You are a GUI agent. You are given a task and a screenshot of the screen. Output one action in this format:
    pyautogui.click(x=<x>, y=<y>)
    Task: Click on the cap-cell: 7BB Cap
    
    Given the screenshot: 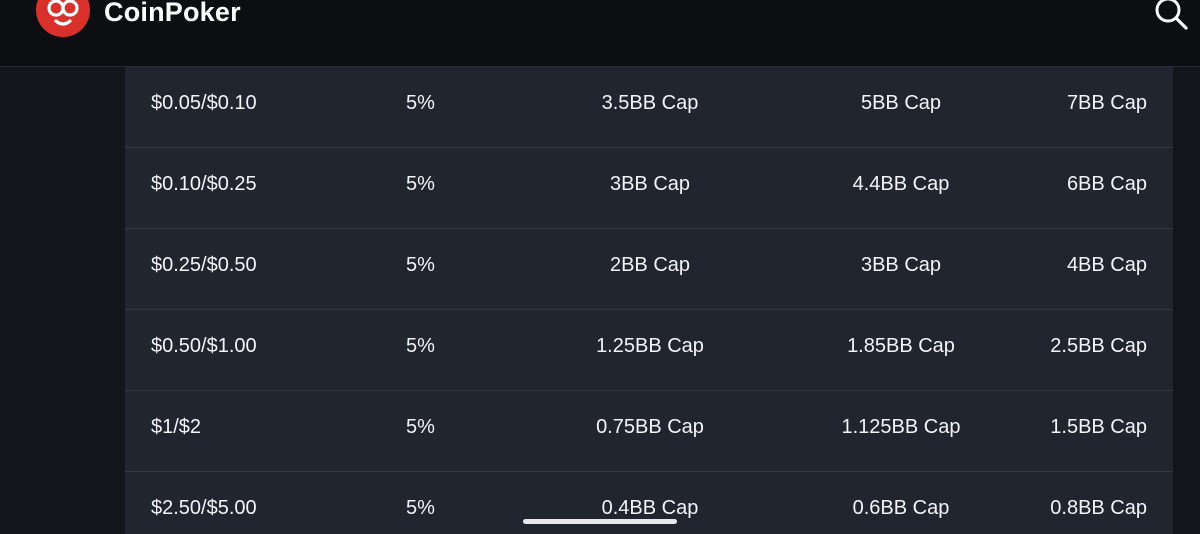 What is the action you would take?
    pyautogui.click(x=1106, y=103)
    